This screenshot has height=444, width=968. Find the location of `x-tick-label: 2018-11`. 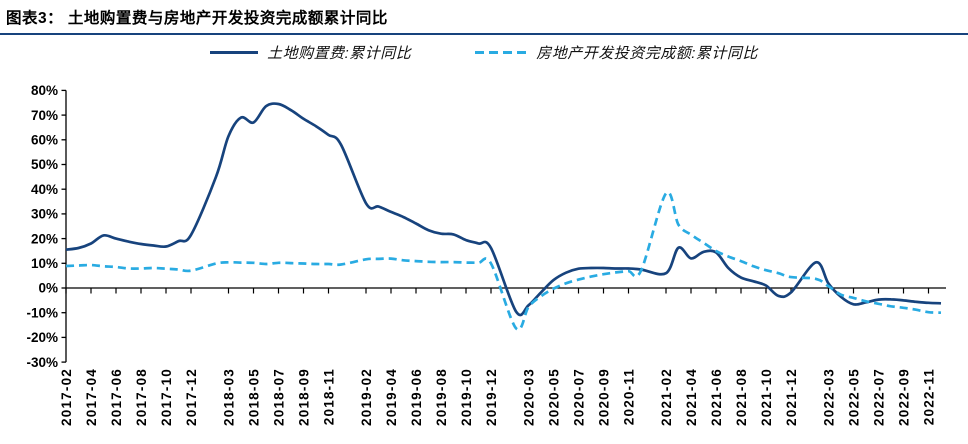

x-tick-label: 2018-11 is located at coordinates (329, 396).